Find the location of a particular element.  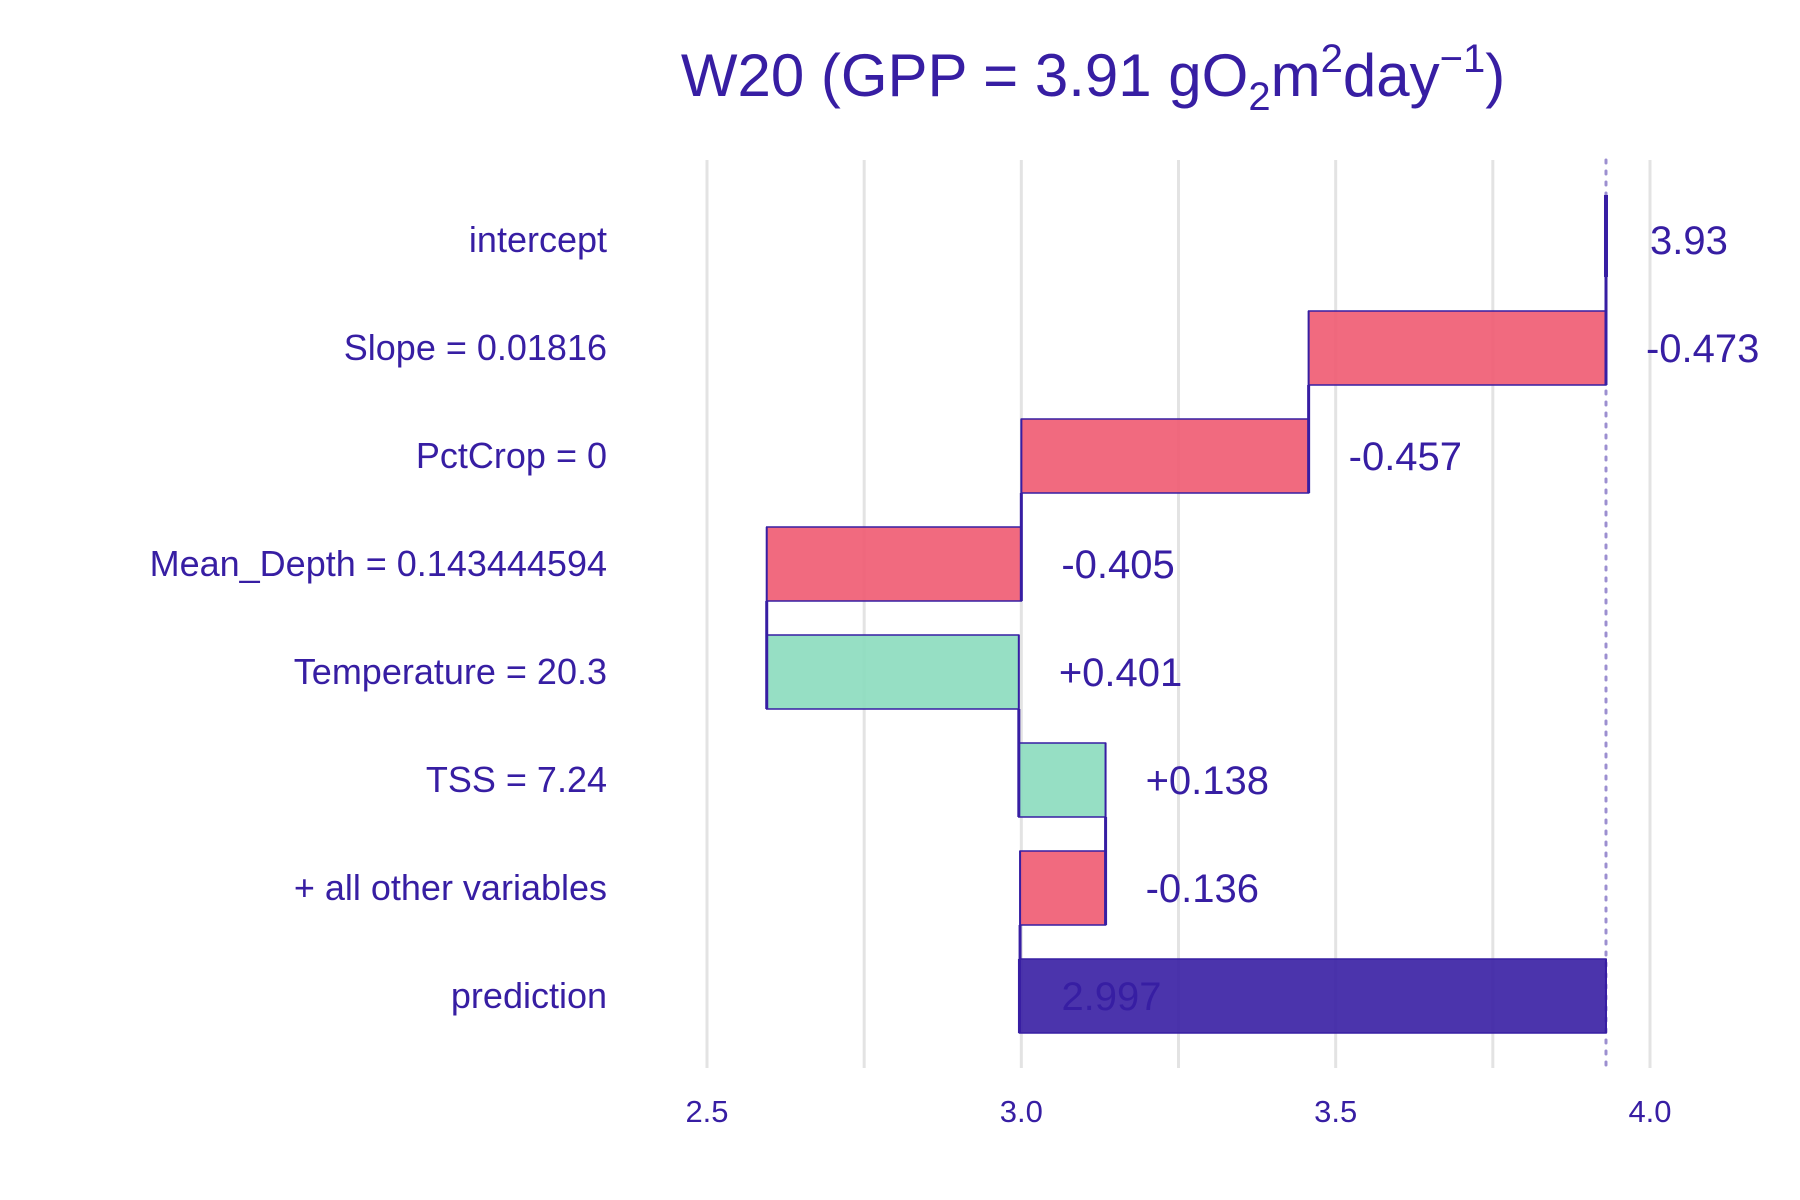

category-label: + all other variables is located at coordinates (450, 887).